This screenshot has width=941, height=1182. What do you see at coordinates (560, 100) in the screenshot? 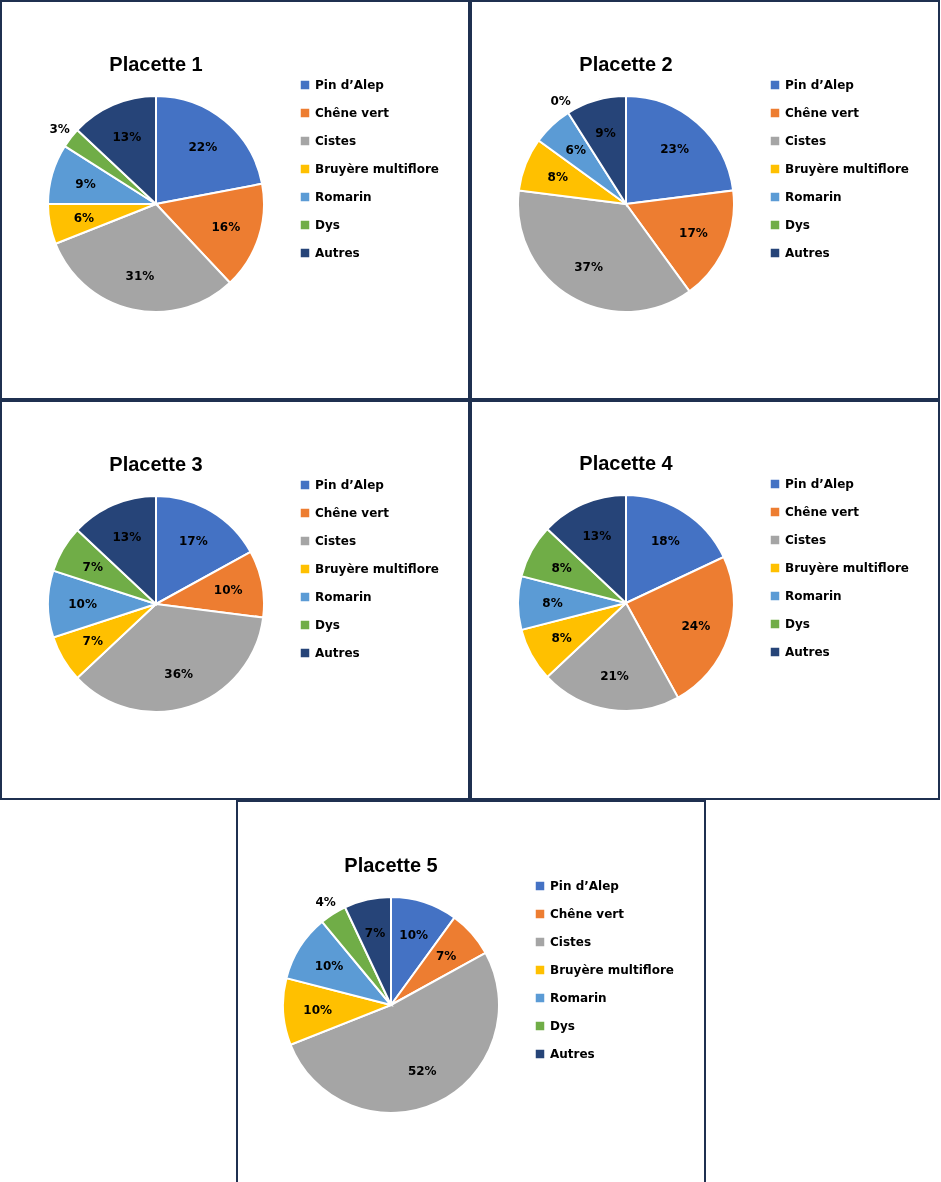
I see `text: 0%` at bounding box center [560, 100].